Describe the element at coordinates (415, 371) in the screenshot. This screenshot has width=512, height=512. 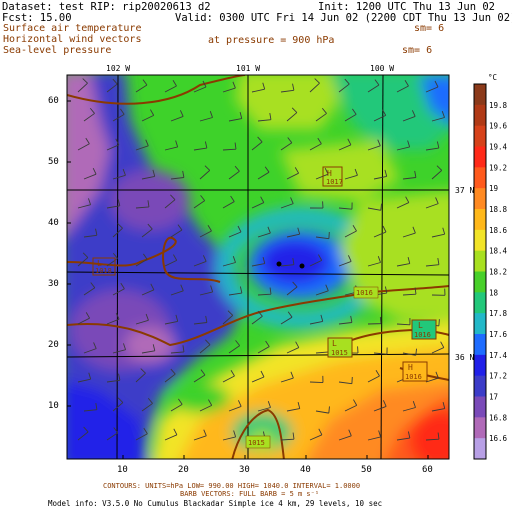
I see `pressure-label-h-1016: H 1016` at that location.